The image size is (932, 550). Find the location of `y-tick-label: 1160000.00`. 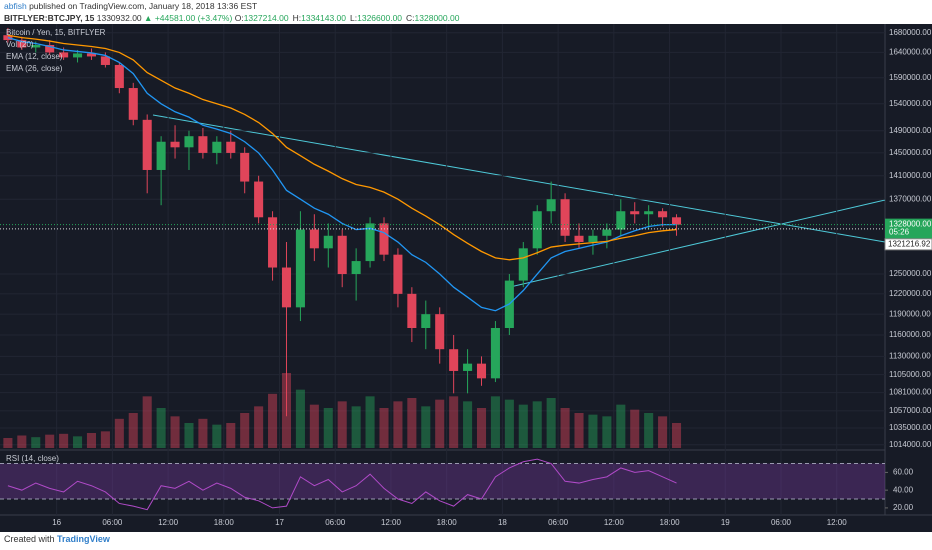

y-tick-label: 1160000.00 is located at coordinates (910, 334).